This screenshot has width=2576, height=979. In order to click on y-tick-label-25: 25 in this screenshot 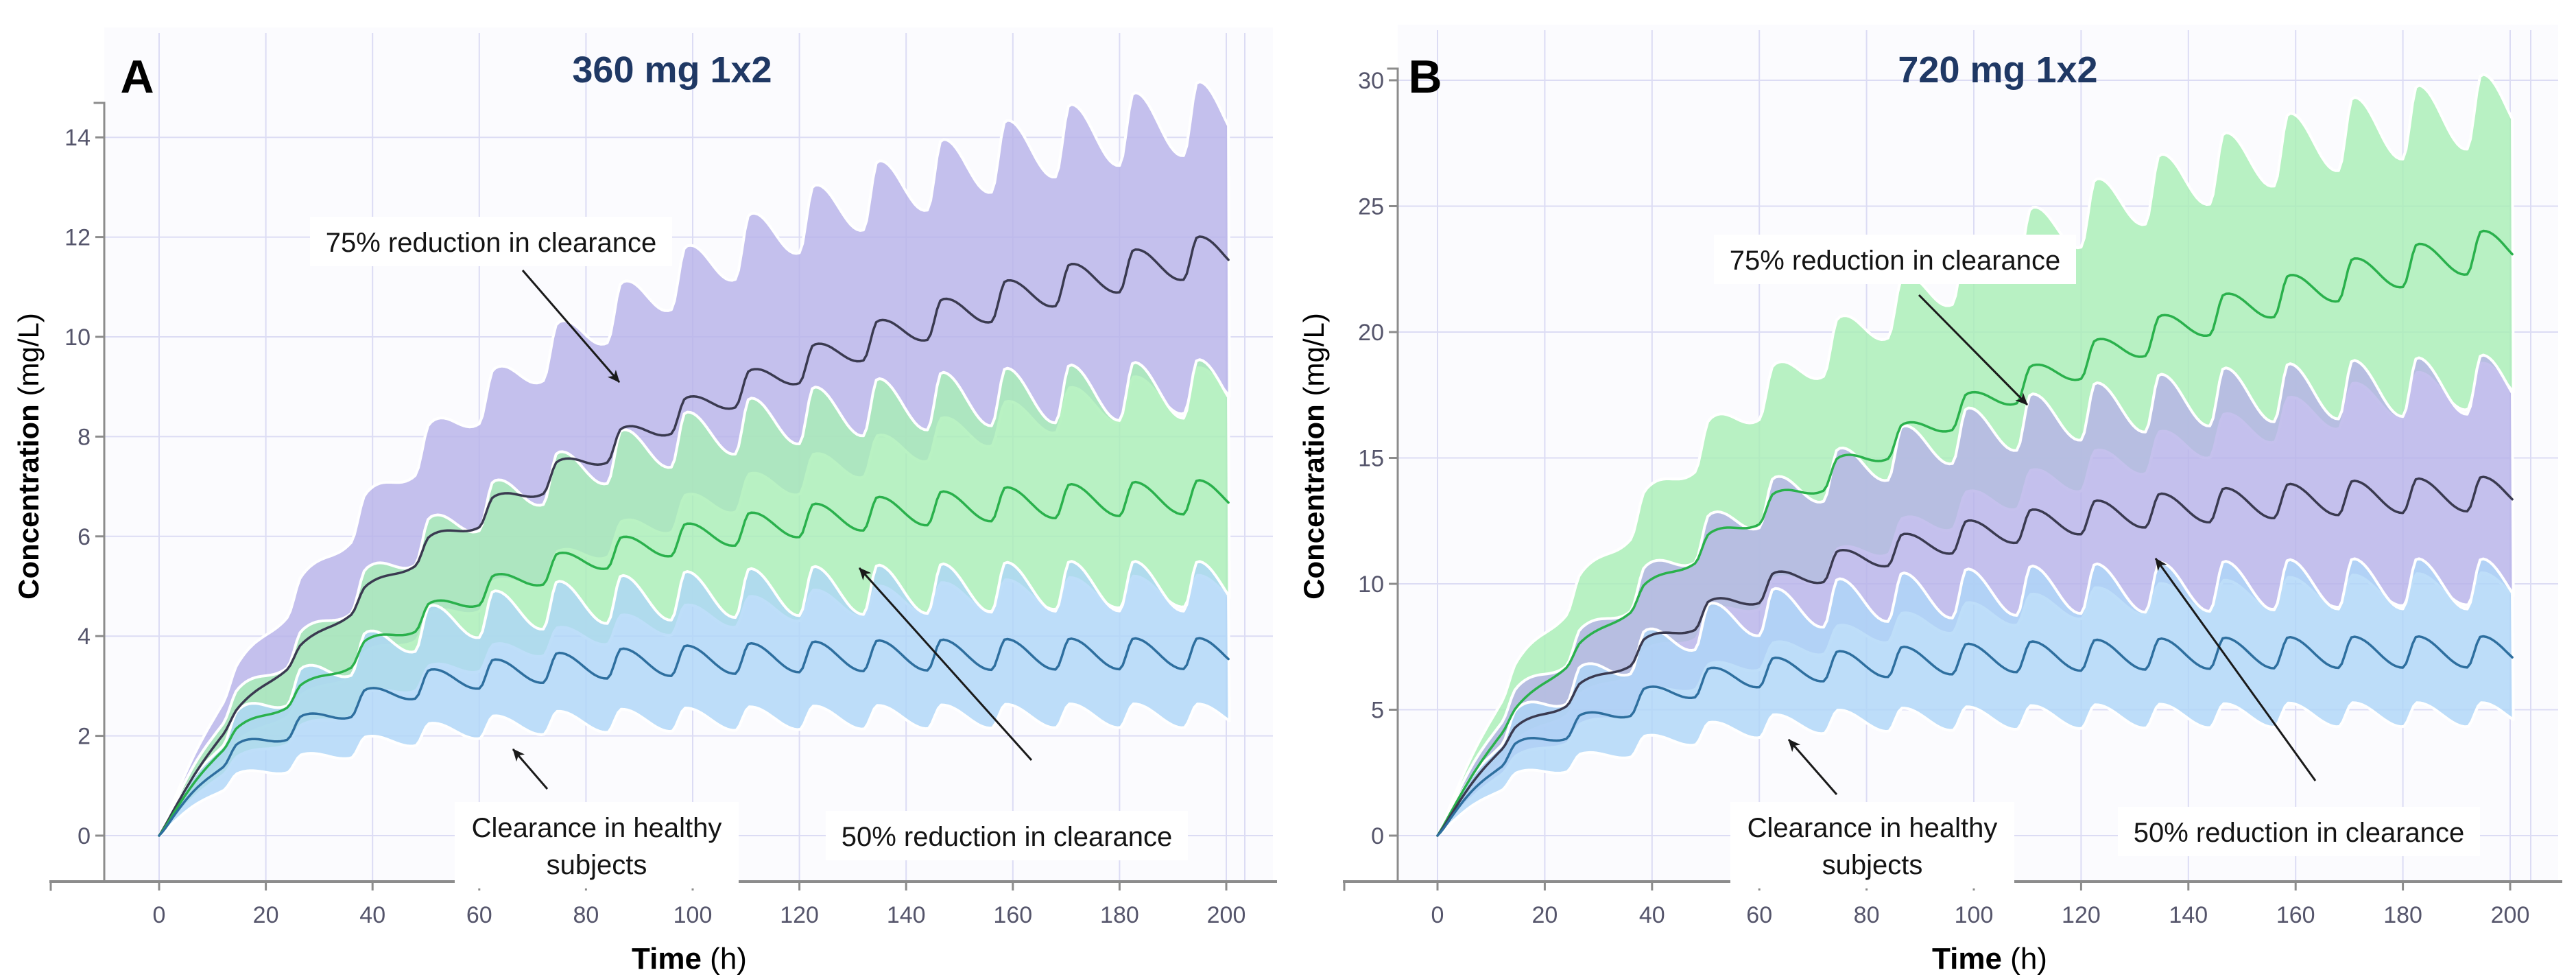, I will do `click(1371, 207)`.